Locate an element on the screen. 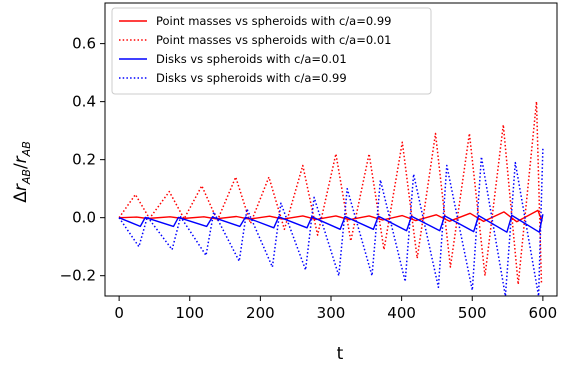 This screenshot has height=367, width=568. x-tick-label: 400 is located at coordinates (401, 313).